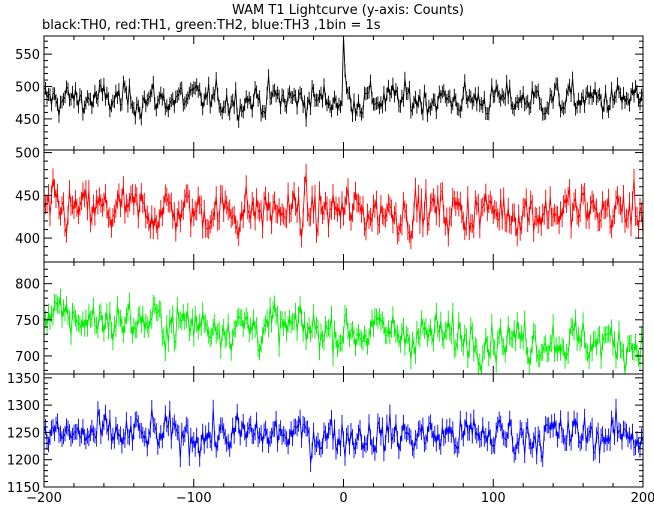 The height and width of the screenshot is (505, 654). What do you see at coordinates (194, 498) in the screenshot?
I see `x-tick-label: −100` at bounding box center [194, 498].